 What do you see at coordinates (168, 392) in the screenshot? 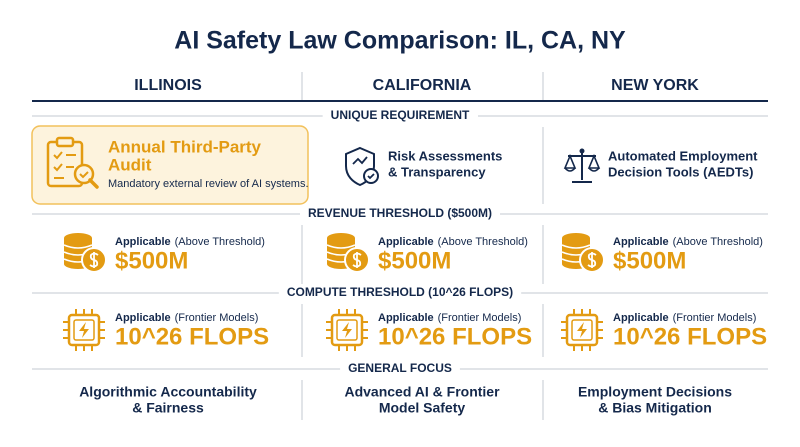
I see `focus-text: Algorithmic Accountability` at bounding box center [168, 392].